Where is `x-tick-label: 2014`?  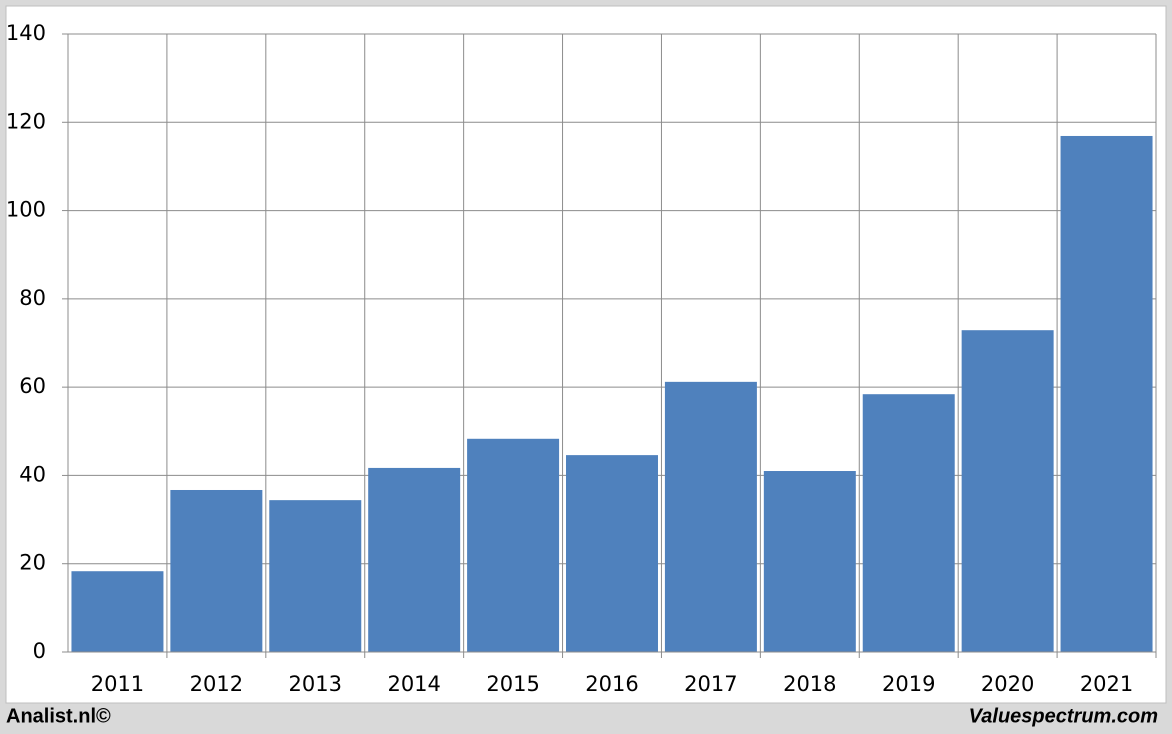
x-tick-label: 2014 is located at coordinates (413, 684).